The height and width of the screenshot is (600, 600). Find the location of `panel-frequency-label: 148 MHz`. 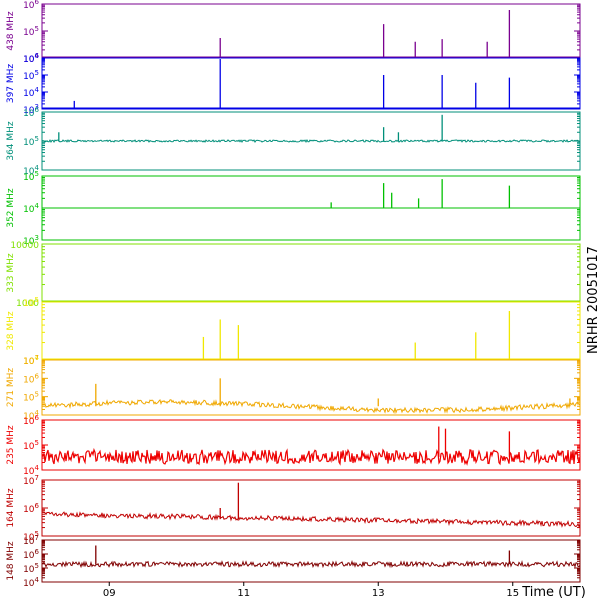

panel-frequency-label: 148 MHz is located at coordinates (11, 561).